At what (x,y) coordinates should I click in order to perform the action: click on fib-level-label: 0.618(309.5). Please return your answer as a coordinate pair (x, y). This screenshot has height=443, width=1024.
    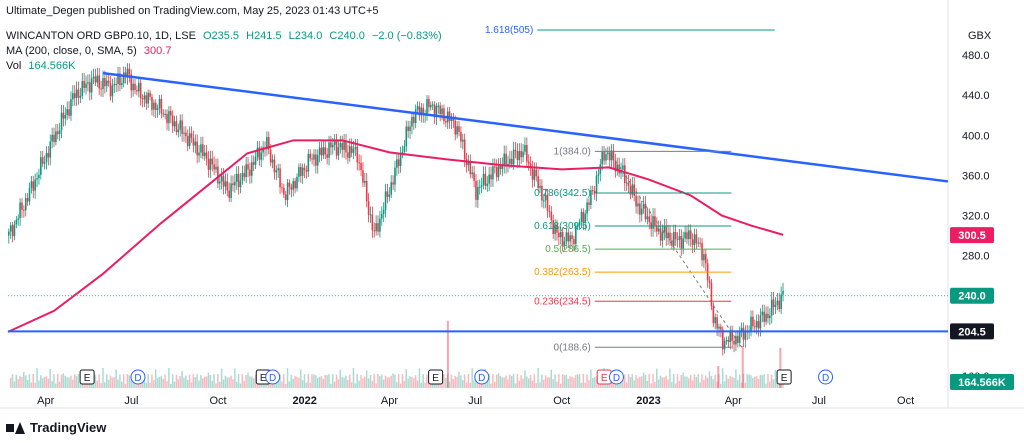
    Looking at the image, I should click on (562, 226).